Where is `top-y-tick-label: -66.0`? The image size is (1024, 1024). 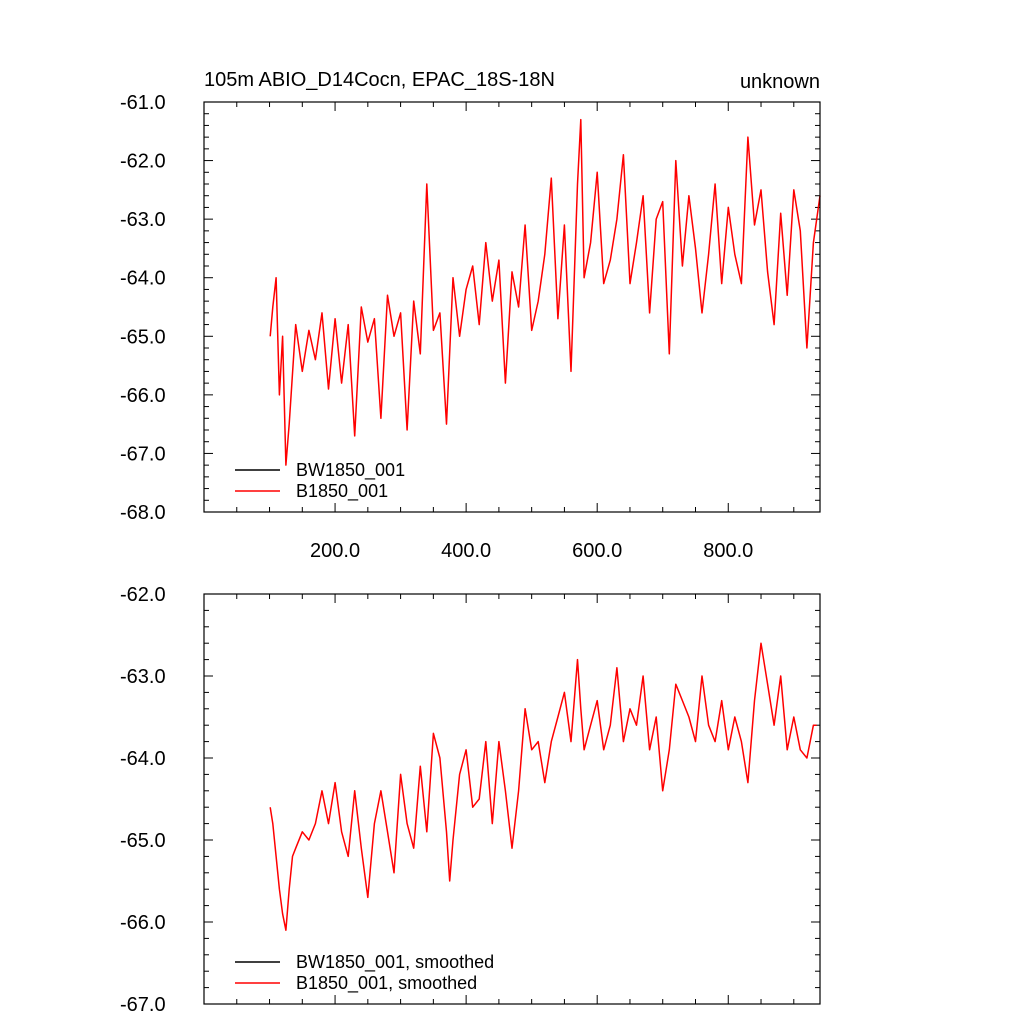
top-y-tick-label: -66.0 is located at coordinates (143, 396).